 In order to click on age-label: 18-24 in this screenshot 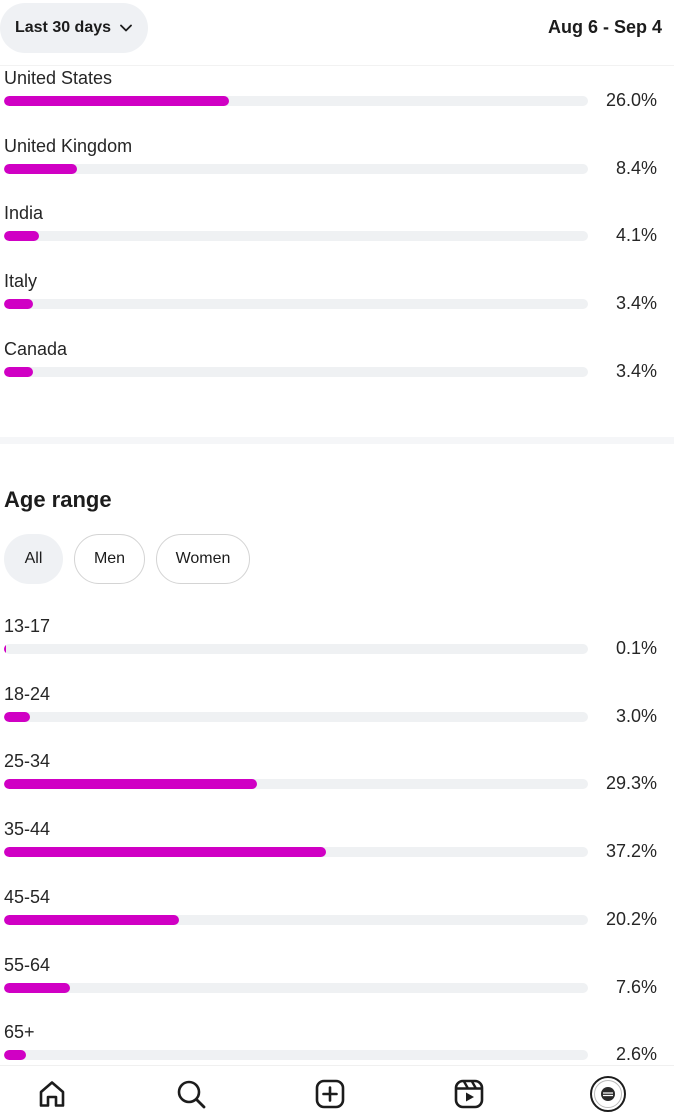, I will do `click(27, 693)`.